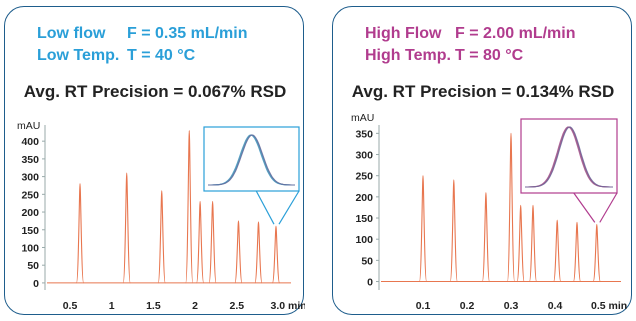  I want to click on flow-condition: Low flow F = 0.35 mL/min, so click(142, 34).